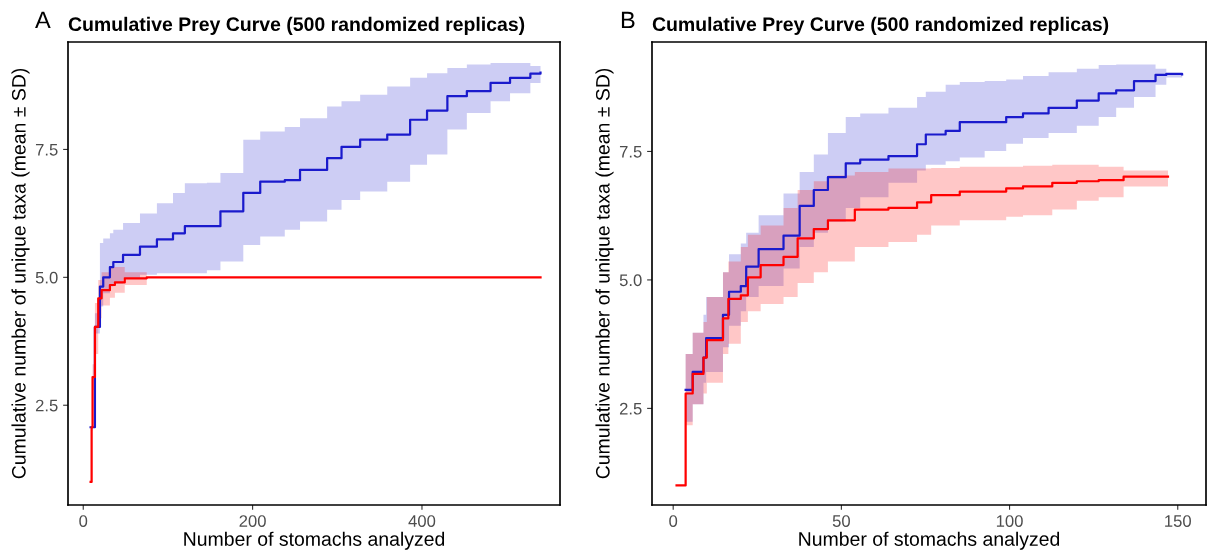  Describe the element at coordinates (628, 20) in the screenshot. I see `text: B` at that location.